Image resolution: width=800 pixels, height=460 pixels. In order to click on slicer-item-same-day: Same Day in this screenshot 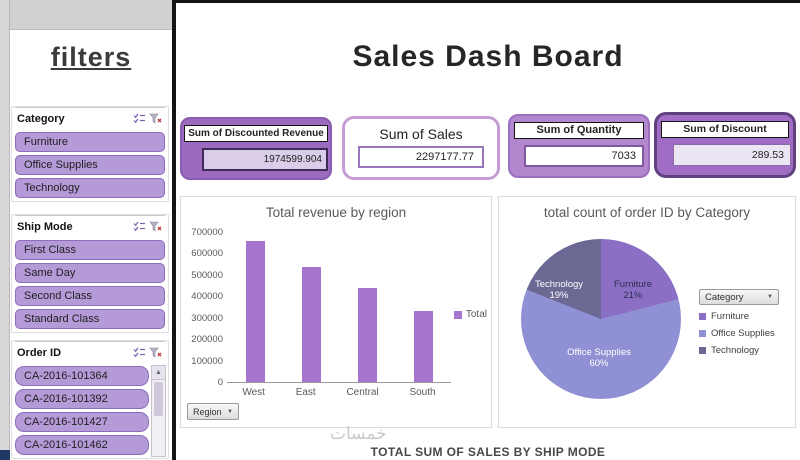, I will do `click(90, 273)`.